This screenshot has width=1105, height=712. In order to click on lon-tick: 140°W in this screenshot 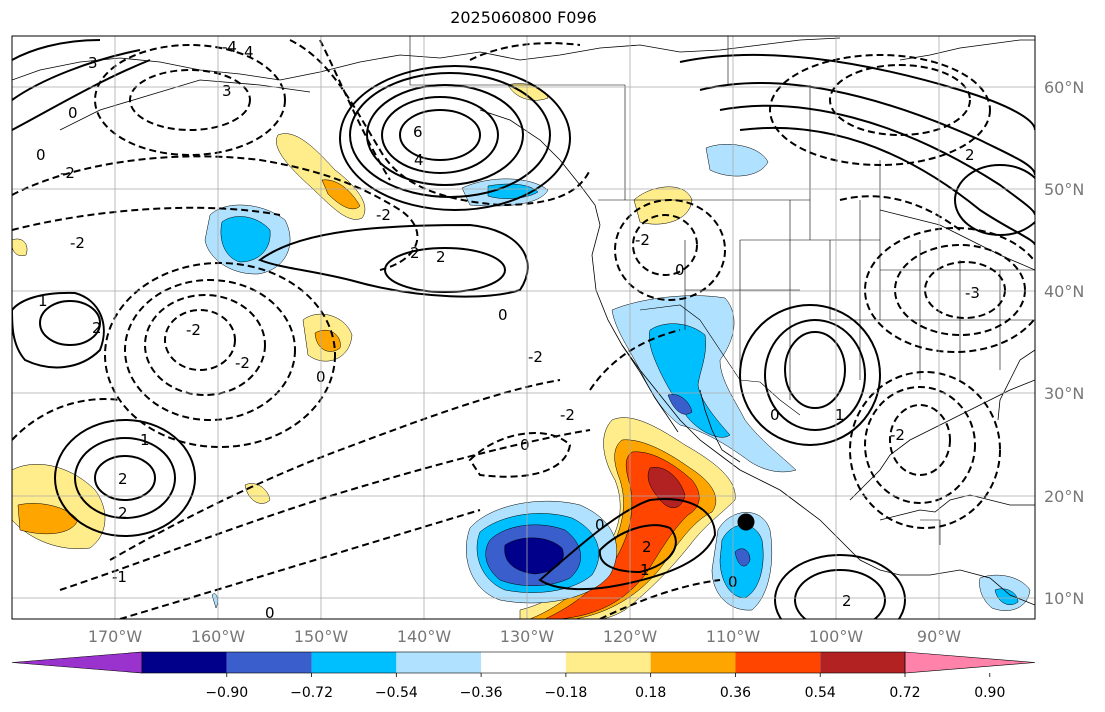, I will do `click(424, 636)`.